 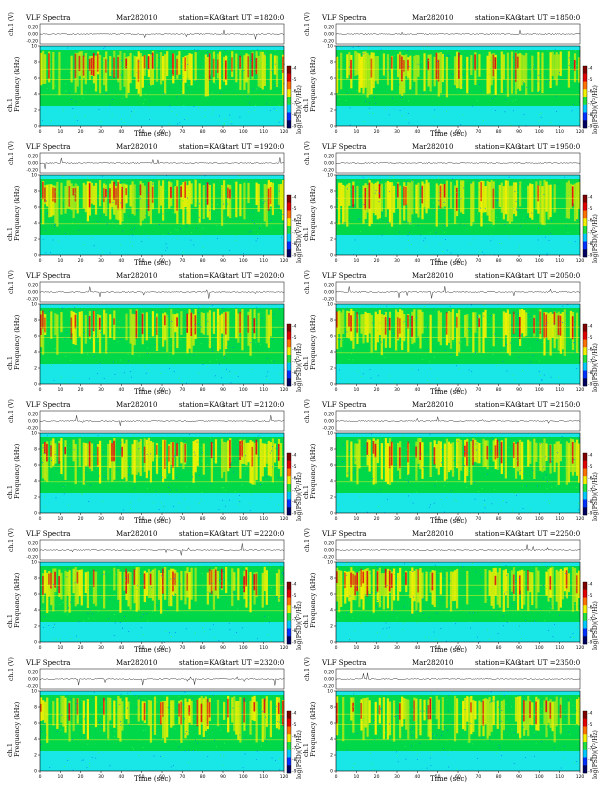 I want to click on x-tick-label: 70, so click(x=478, y=648).